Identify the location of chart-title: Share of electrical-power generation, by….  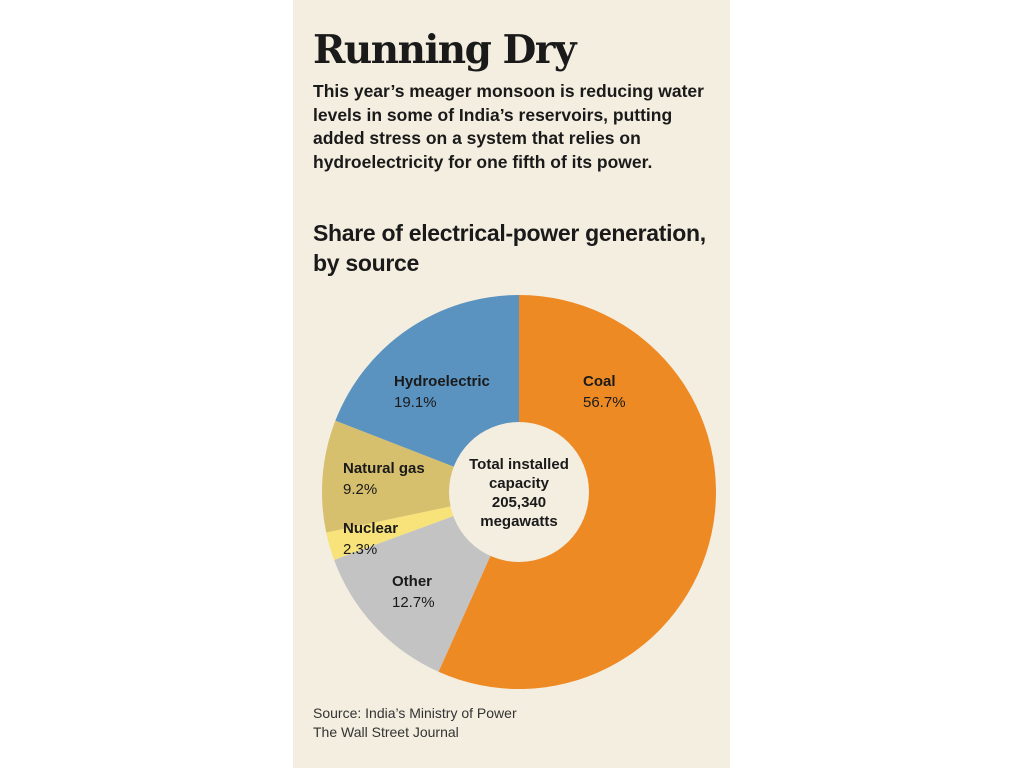
(509, 248).